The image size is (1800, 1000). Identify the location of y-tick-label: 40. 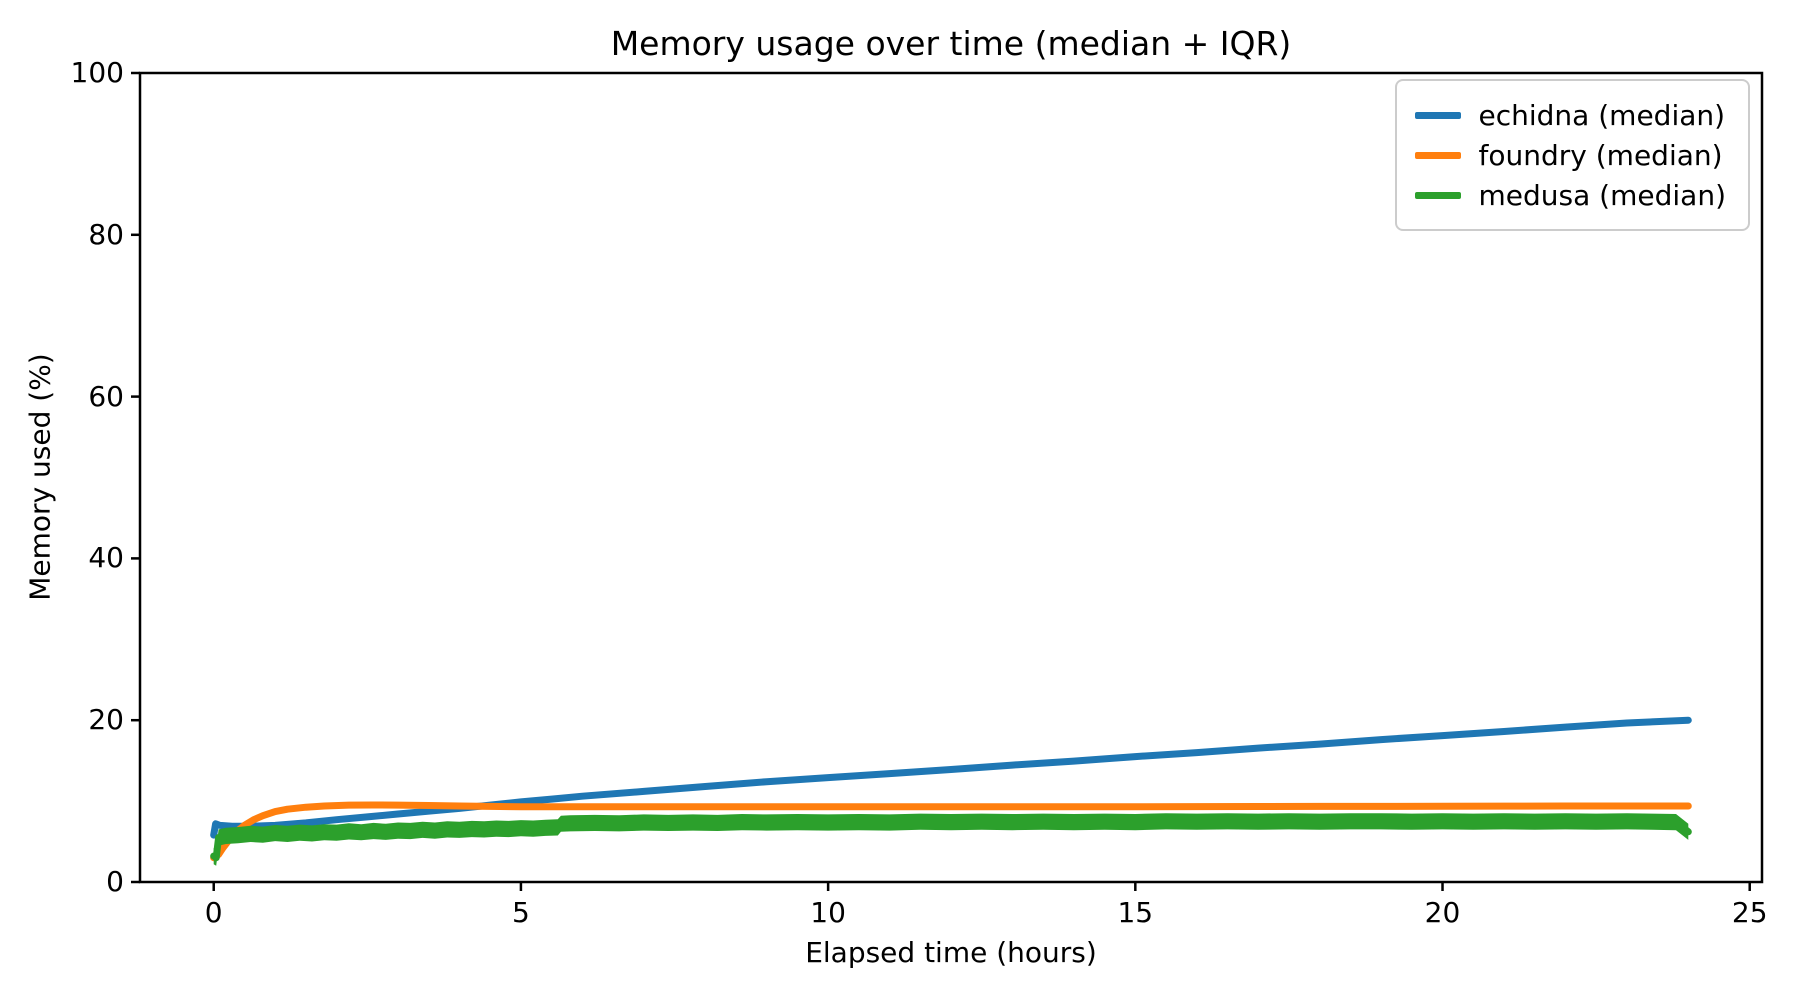
(106, 558).